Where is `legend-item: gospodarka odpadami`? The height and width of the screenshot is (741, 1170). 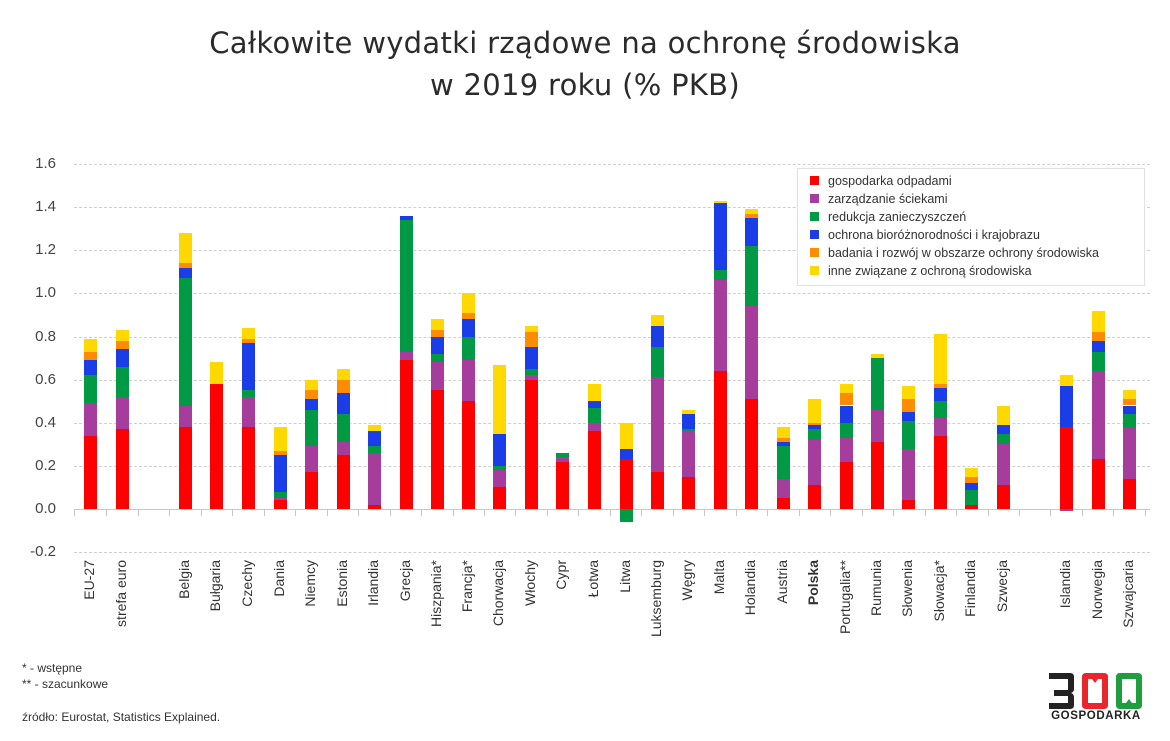 legend-item: gospodarka odpadami is located at coordinates (881, 181).